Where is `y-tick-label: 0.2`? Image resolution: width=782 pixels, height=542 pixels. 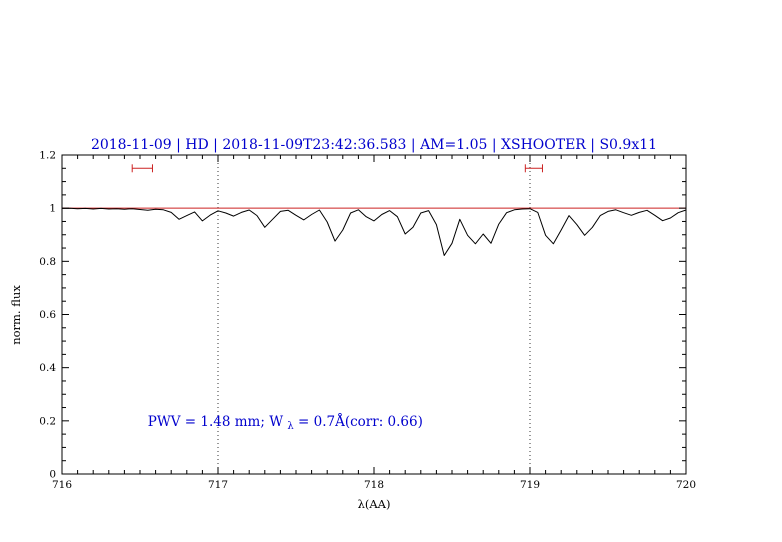
y-tick-label: 0.2 is located at coordinates (47, 421).